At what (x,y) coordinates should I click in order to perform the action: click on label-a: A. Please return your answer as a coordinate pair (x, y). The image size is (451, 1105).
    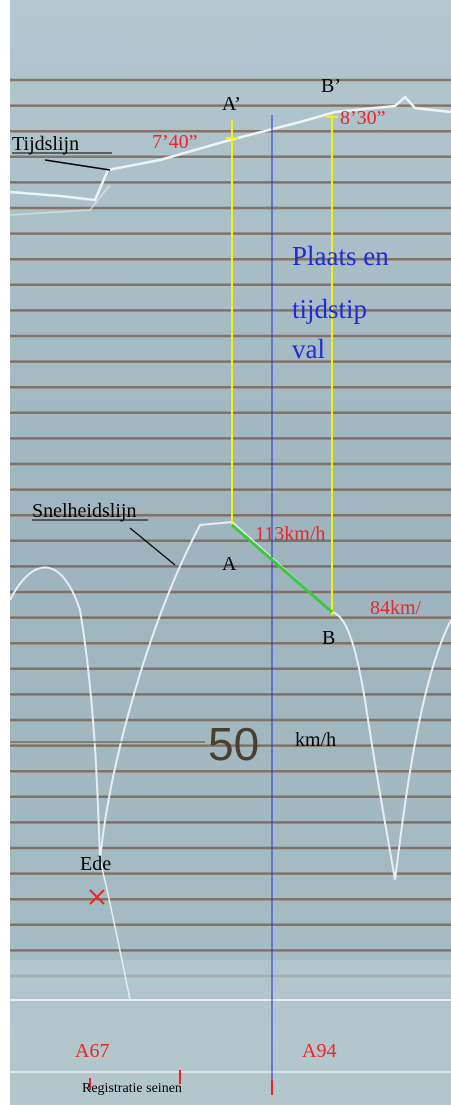
    Looking at the image, I should click on (229, 564).